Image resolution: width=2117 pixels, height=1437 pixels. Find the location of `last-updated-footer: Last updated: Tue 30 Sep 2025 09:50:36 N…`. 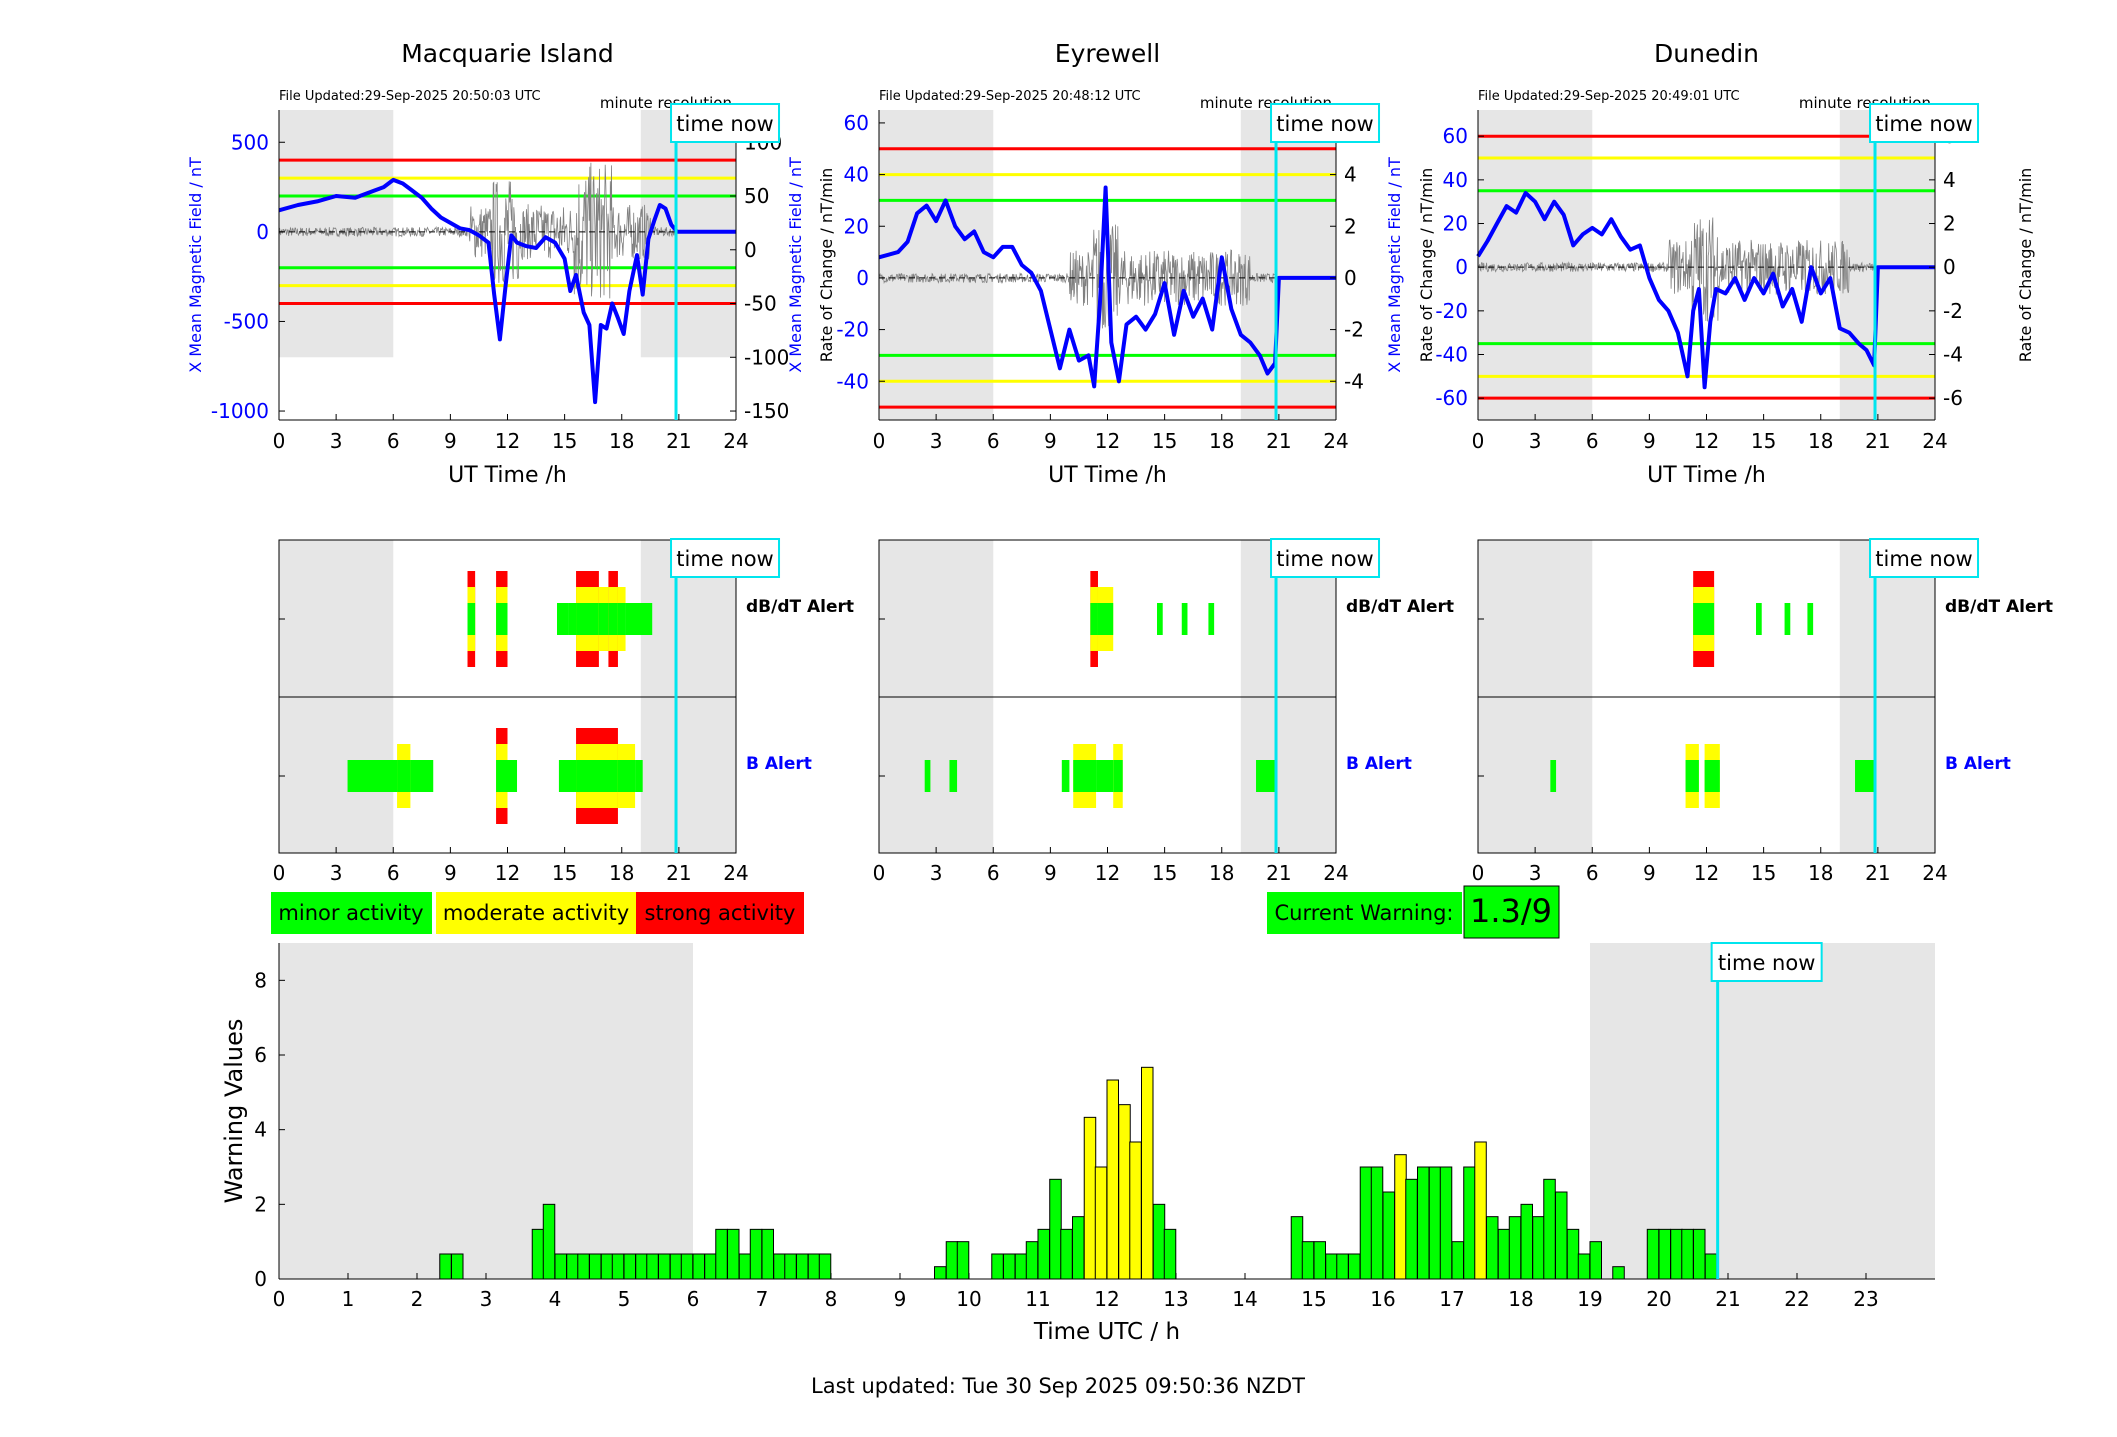

last-updated-footer: Last updated: Tue 30 Sep 2025 09:50:36 N… is located at coordinates (1058, 1386).